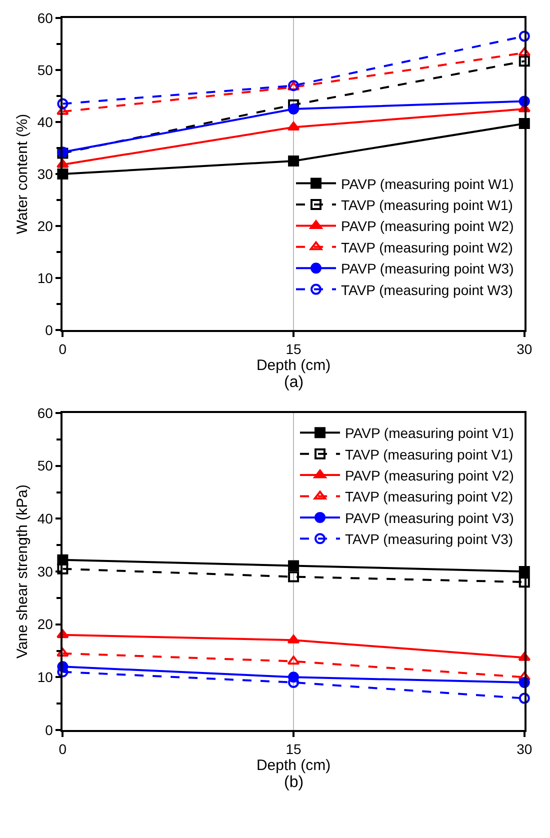 This screenshot has width=550, height=838. What do you see at coordinates (429, 476) in the screenshot?
I see `legend-label: PAVP (measuring point V2)` at bounding box center [429, 476].